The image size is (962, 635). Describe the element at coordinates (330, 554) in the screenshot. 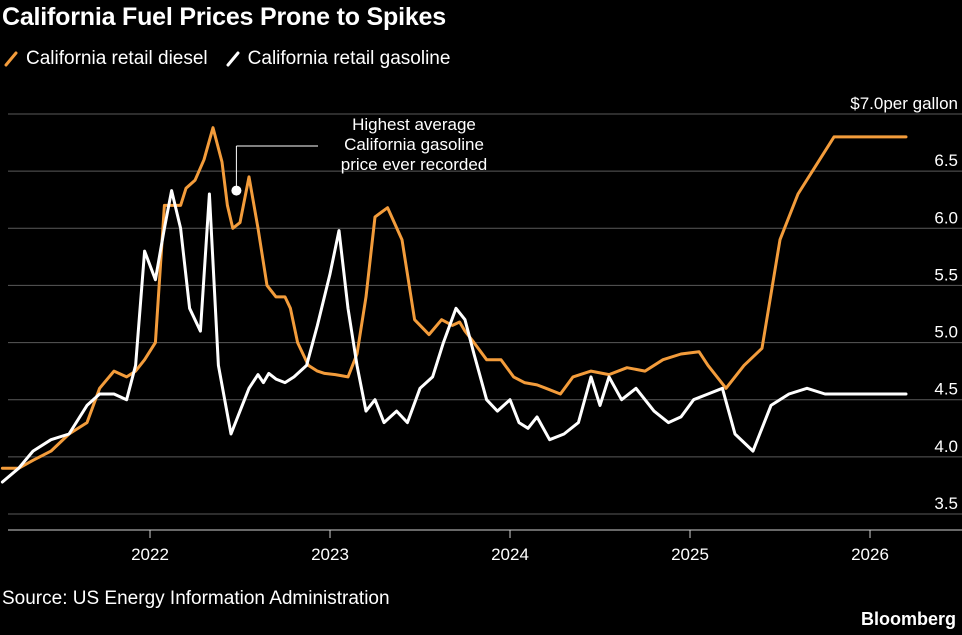

I see `x-tick-label: 2023` at that location.